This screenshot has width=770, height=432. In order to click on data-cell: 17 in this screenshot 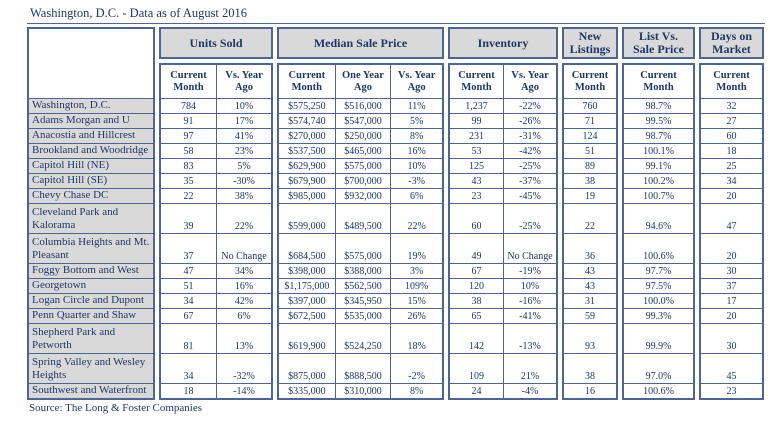, I will do `click(731, 300)`.